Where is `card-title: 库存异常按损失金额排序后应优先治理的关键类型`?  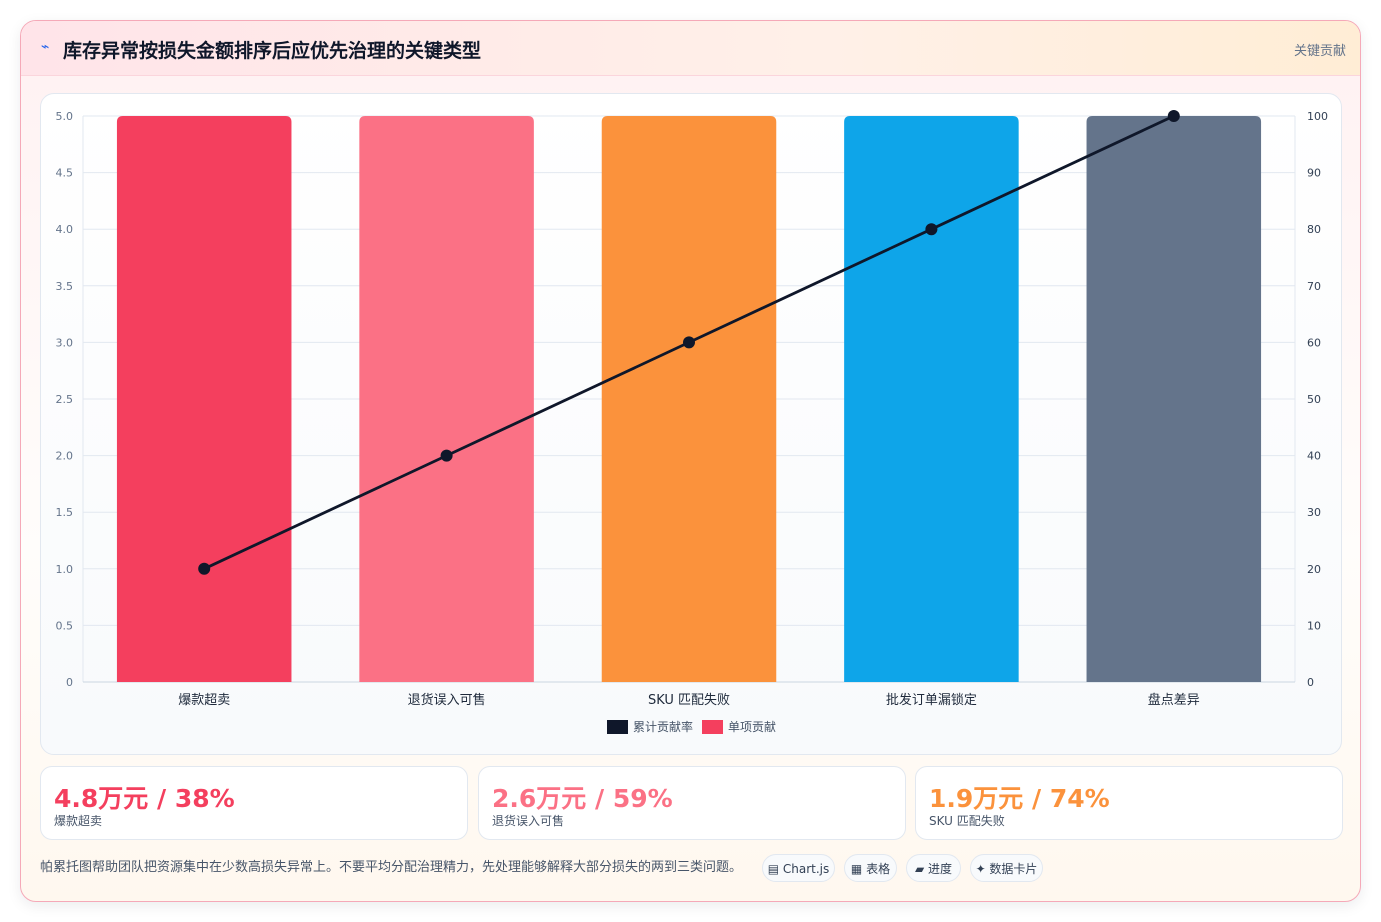
card-title: 库存异常按损失金额排序后应优先治理的关键类型 is located at coordinates (272, 51).